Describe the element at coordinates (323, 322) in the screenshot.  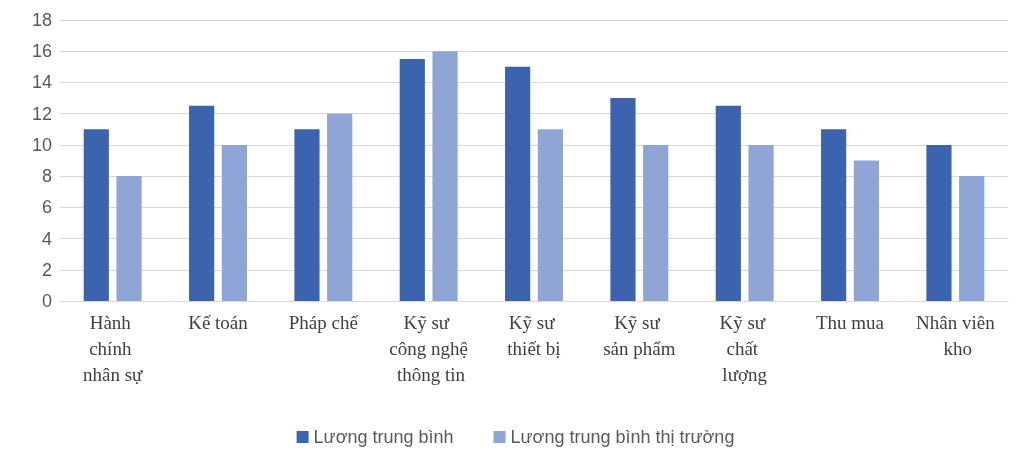
I see `x-tick-label: Pháp chế` at that location.